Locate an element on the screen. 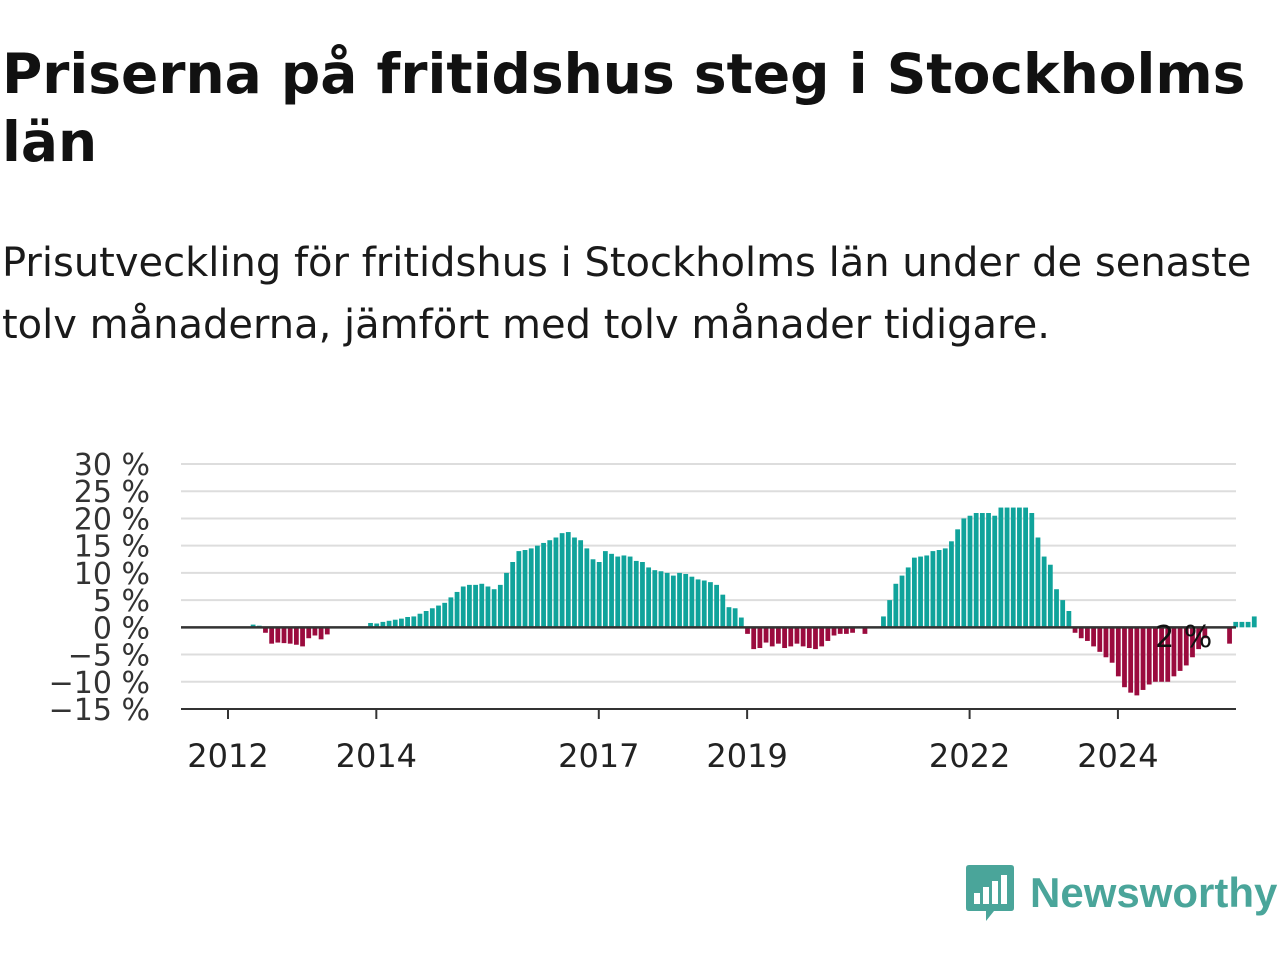 The height and width of the screenshot is (960, 1280). y-tick-label: 5 % is located at coordinates (121, 601).